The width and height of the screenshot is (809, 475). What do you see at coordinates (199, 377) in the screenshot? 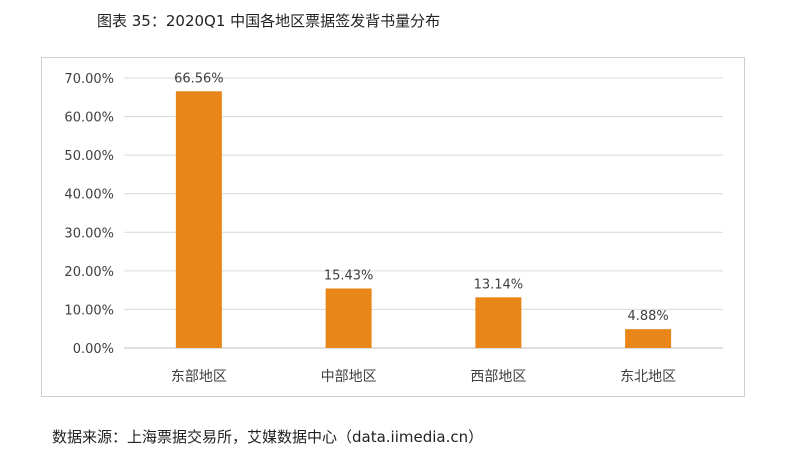
I see `x-tick-label: 东部地区` at bounding box center [199, 377].